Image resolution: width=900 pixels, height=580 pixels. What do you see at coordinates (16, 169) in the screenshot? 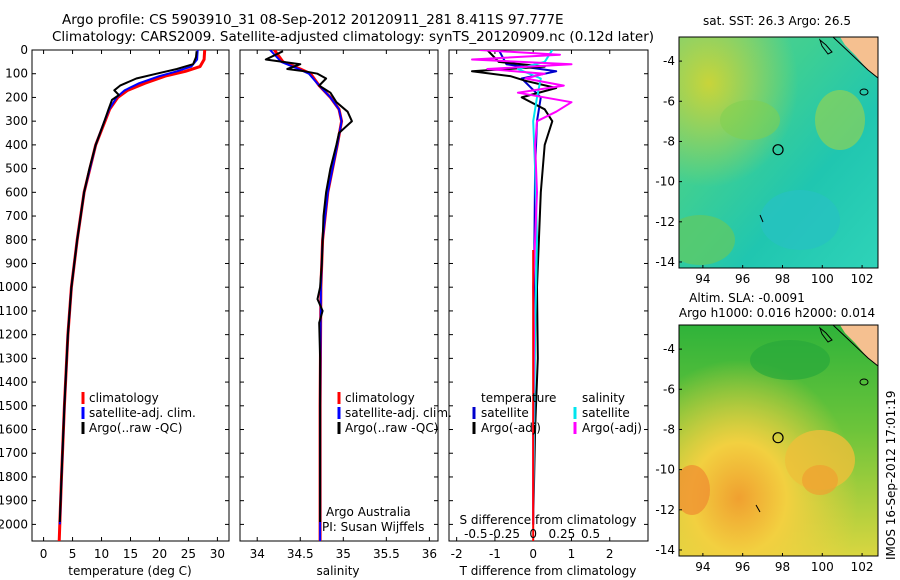
I see `depth-tick-label: 500` at bounding box center [16, 169].